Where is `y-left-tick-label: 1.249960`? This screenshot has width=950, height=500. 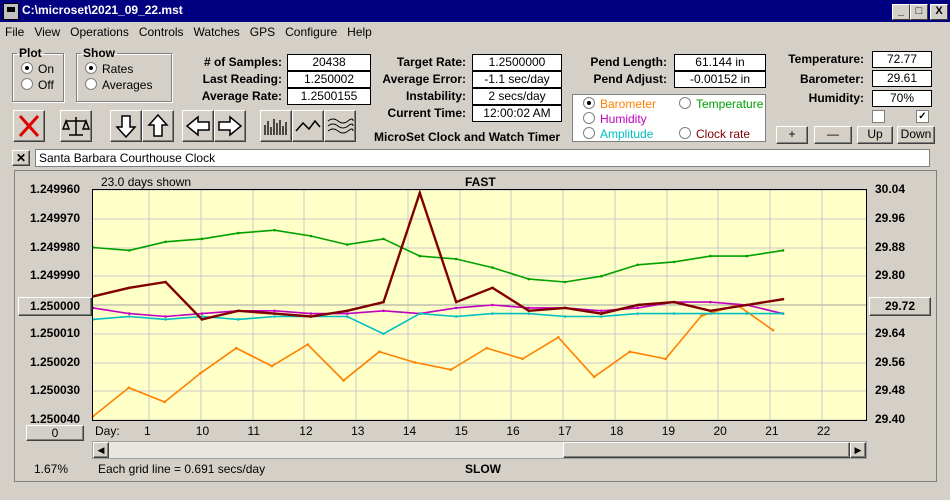
y-left-tick-label: 1.249960 is located at coordinates (55, 189).